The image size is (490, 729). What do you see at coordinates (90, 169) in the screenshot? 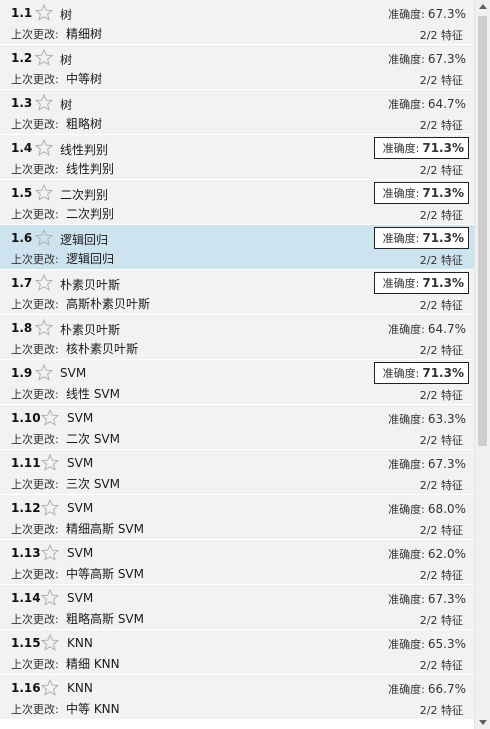
I see `last-change-value: 线性判别` at bounding box center [90, 169].